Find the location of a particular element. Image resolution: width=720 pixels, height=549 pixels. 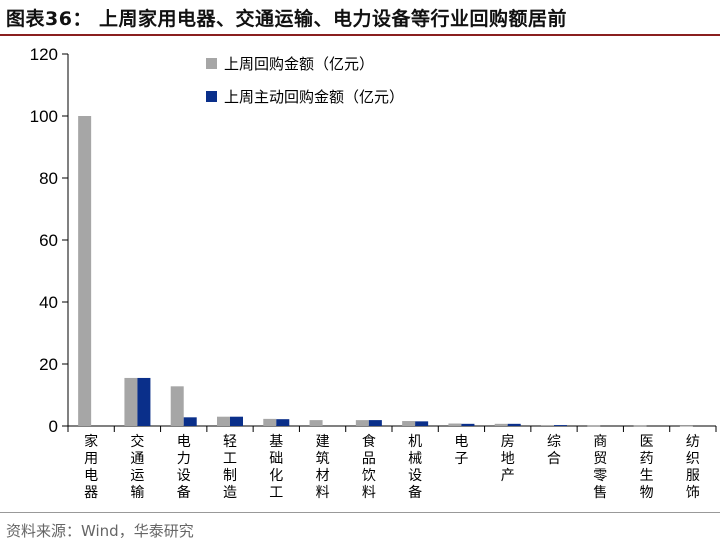

legend-label: 上周回购金额（亿元） is located at coordinates (299, 64).